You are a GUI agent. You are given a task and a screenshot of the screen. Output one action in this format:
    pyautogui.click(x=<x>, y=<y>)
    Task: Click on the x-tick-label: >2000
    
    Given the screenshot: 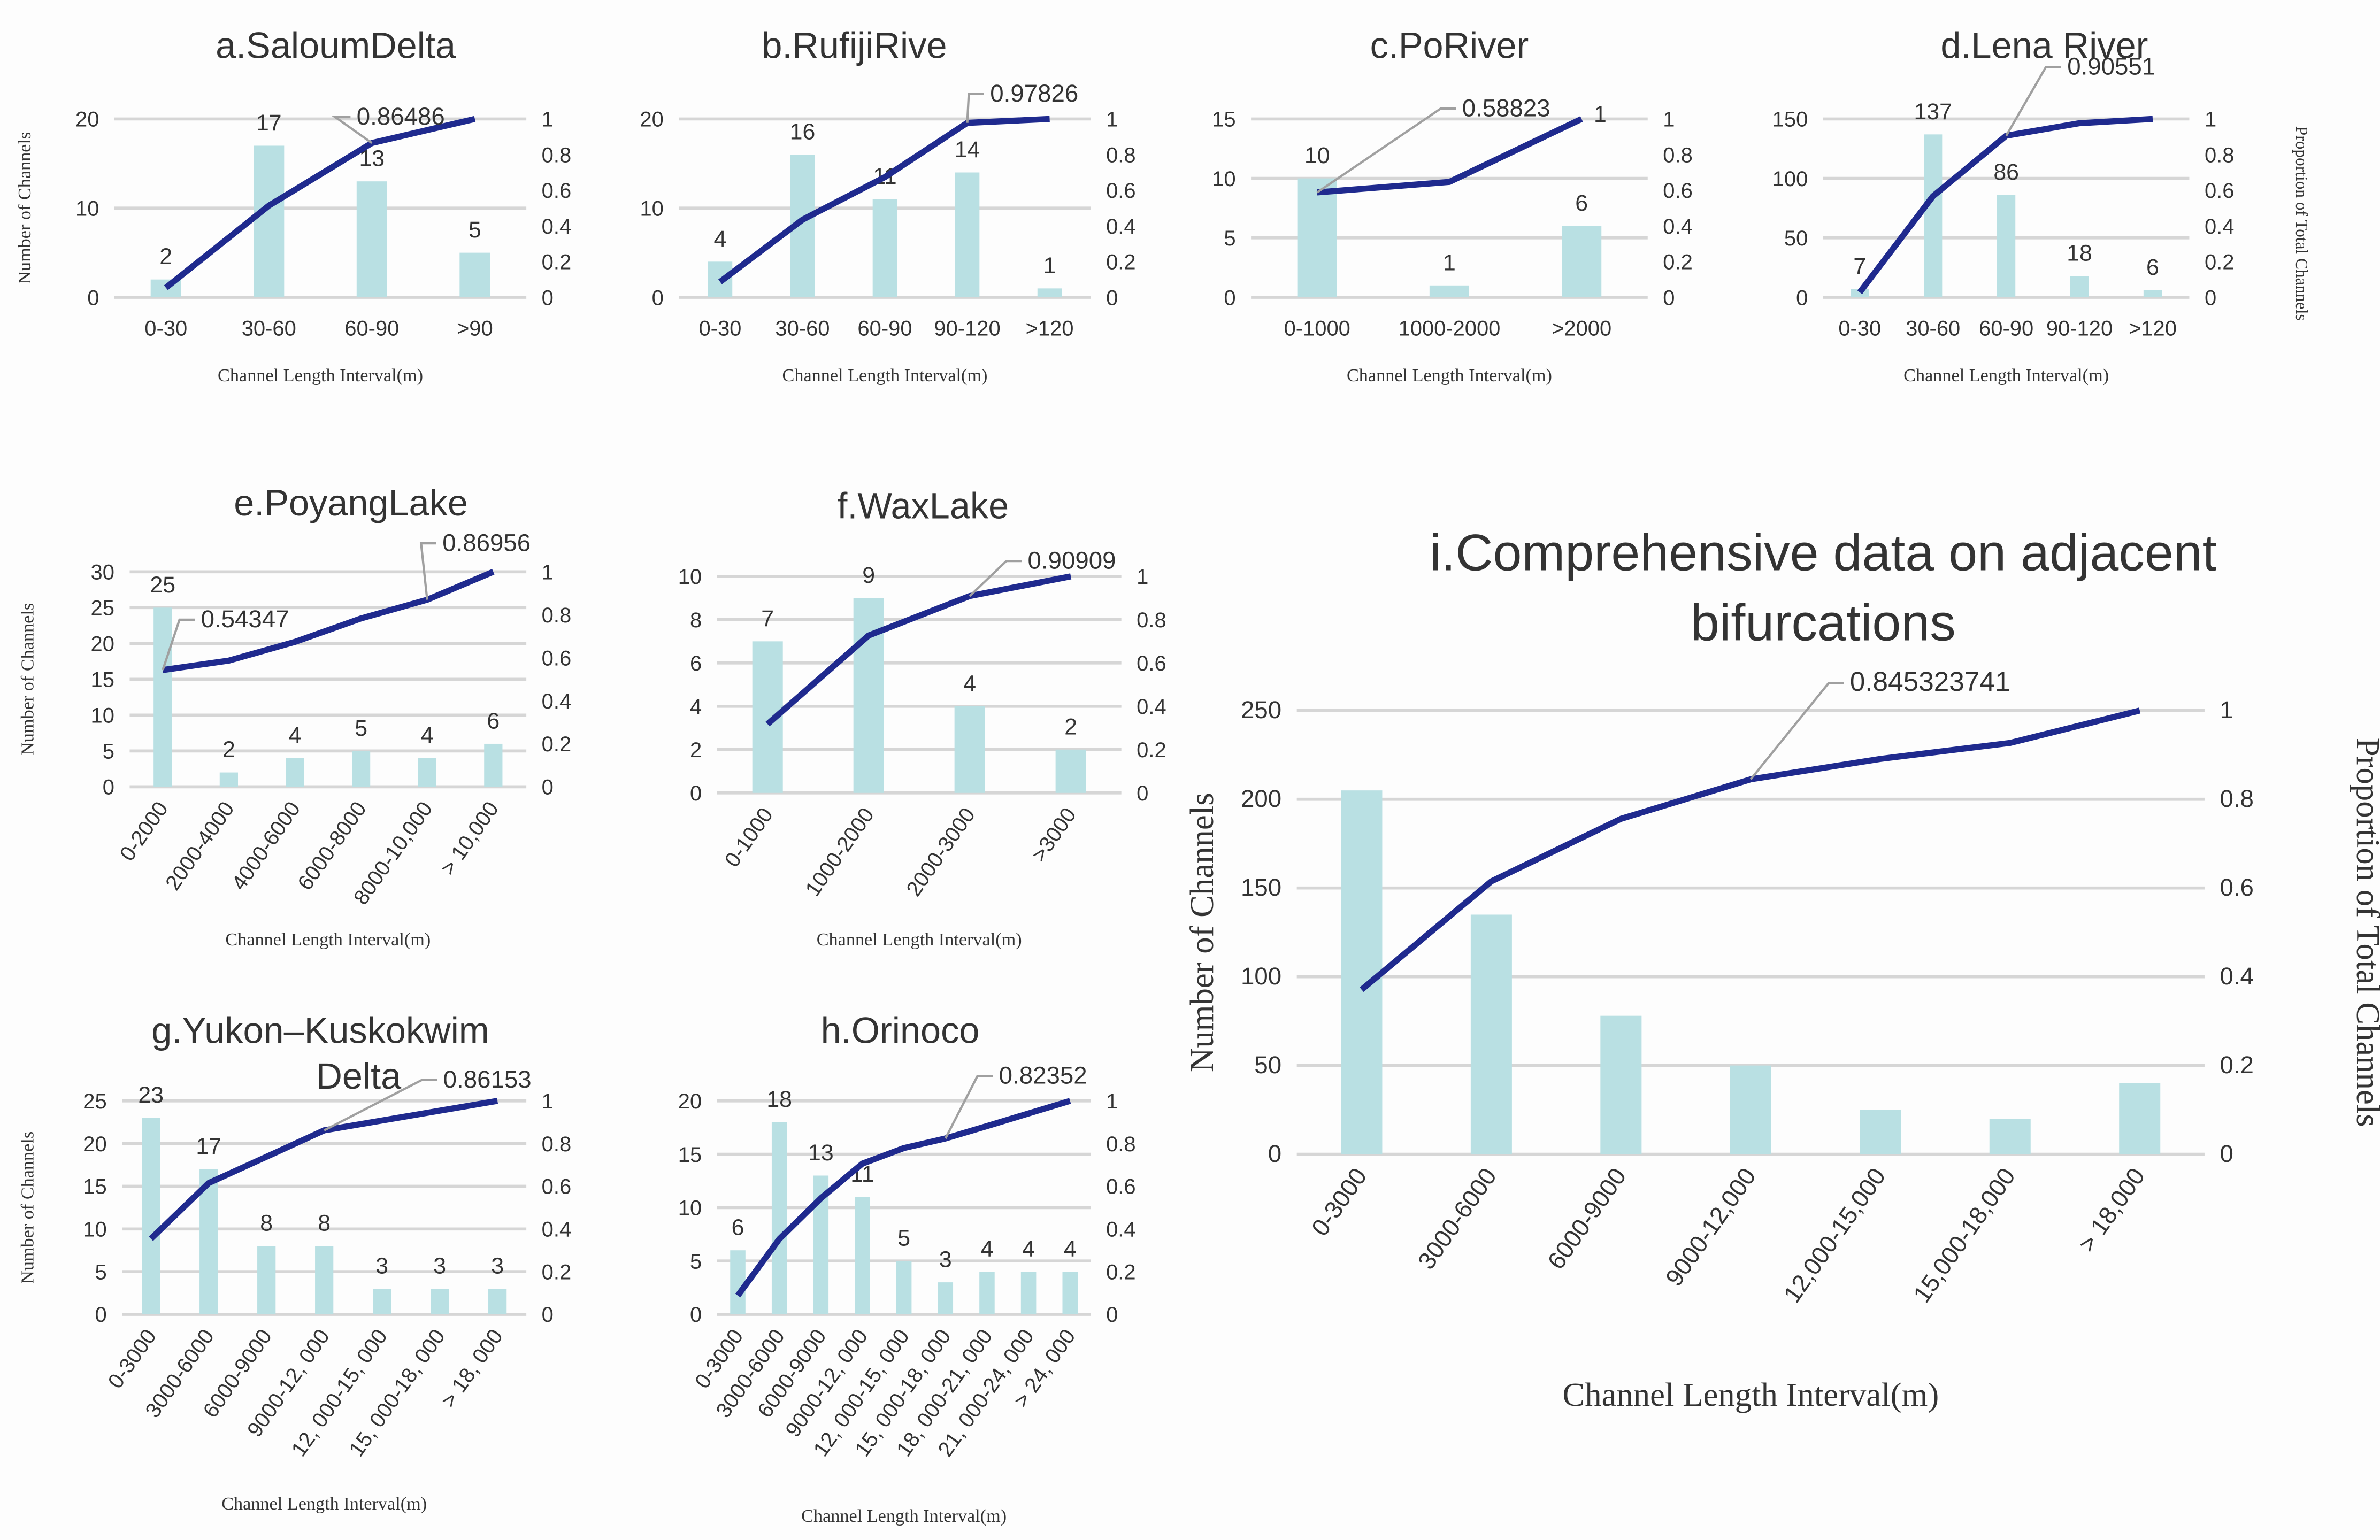 What is the action you would take?
    pyautogui.click(x=1581, y=328)
    